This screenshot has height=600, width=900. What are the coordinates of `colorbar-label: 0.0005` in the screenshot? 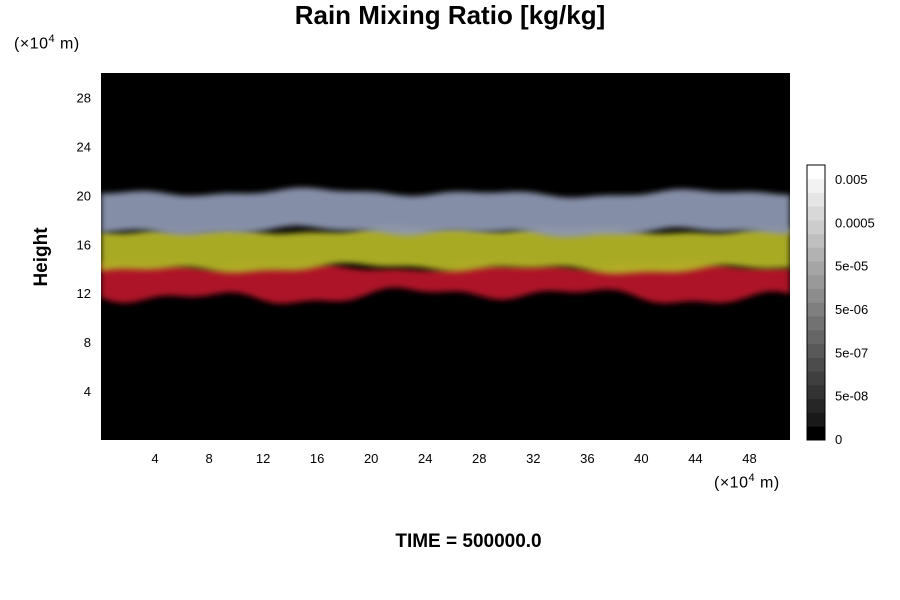 It's located at (855, 222).